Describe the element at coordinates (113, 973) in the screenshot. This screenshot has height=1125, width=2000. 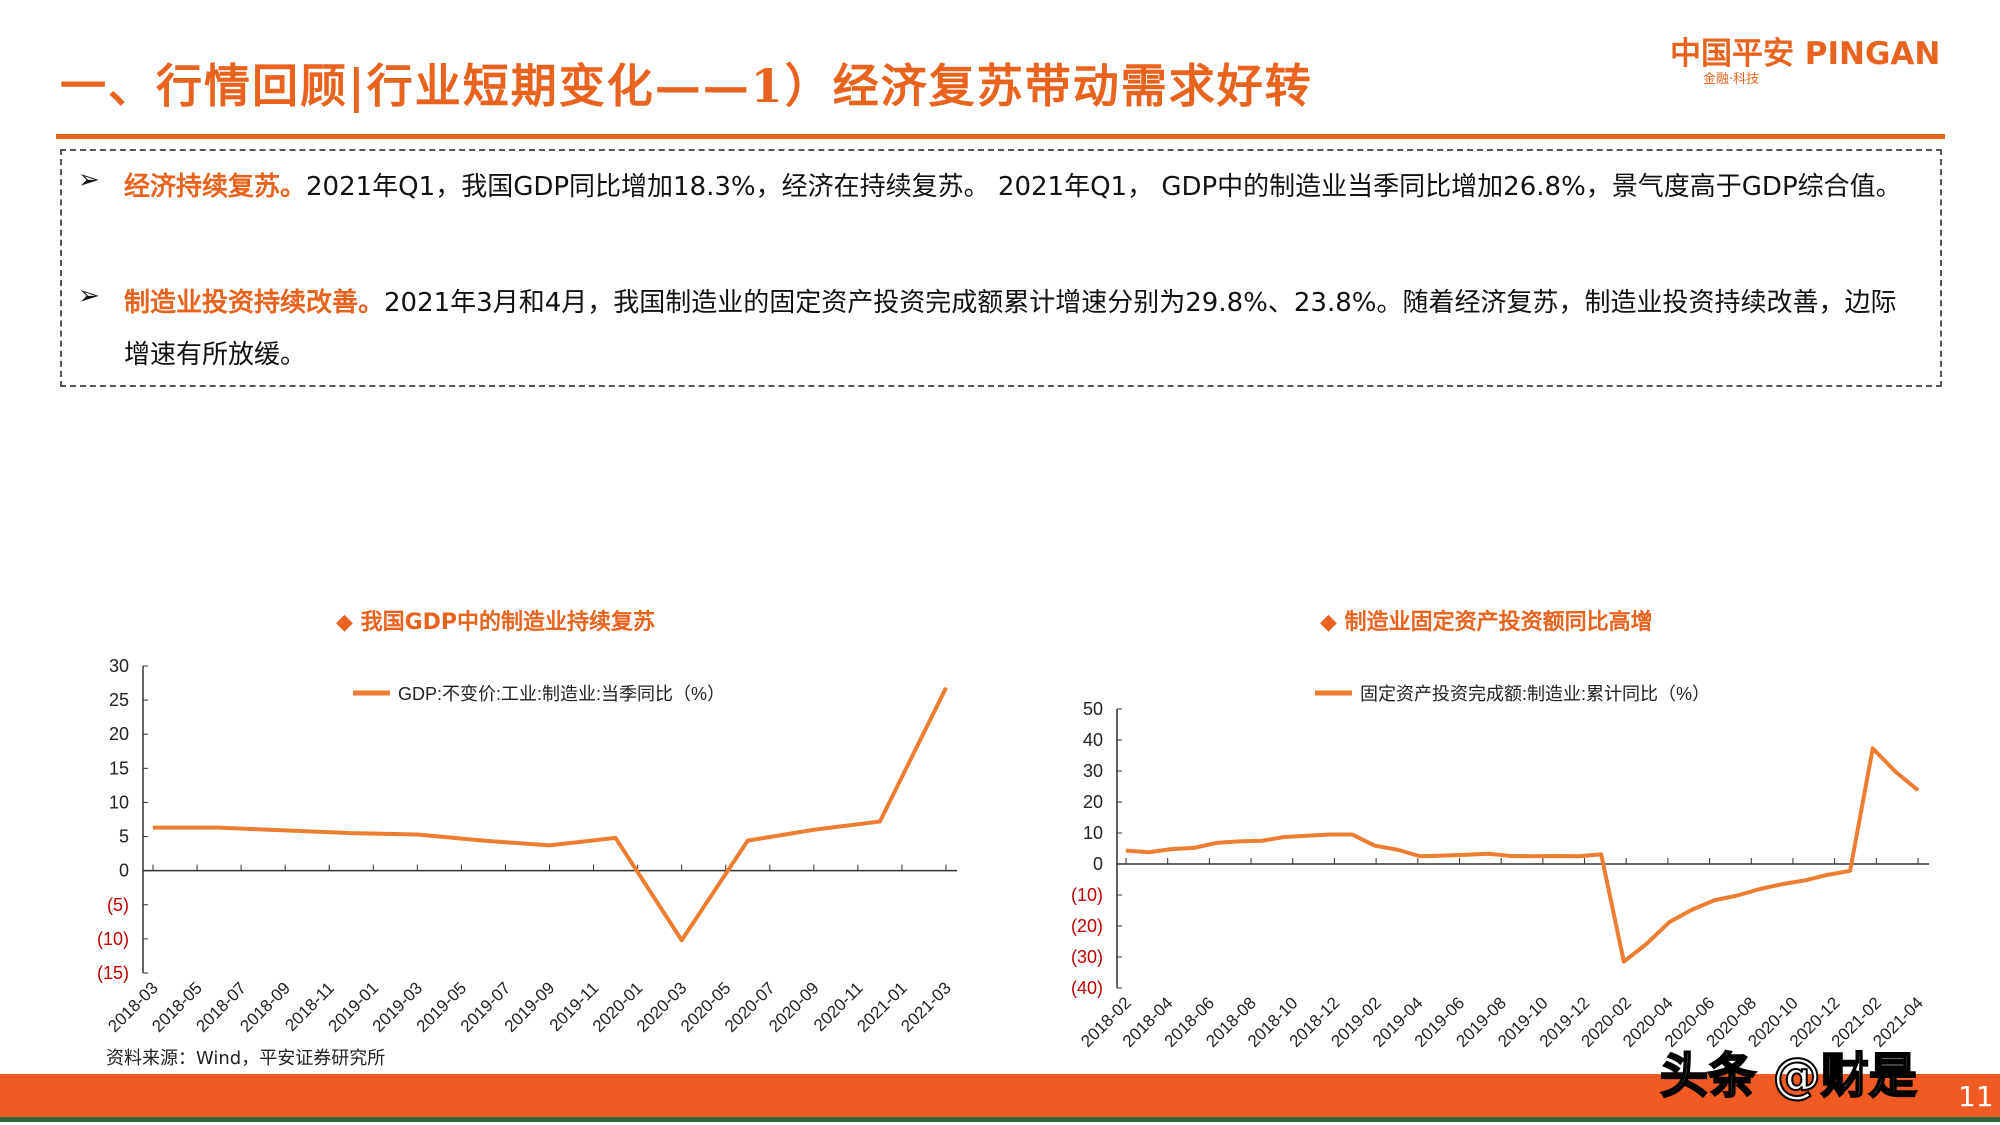
I see `y-tick-label: (15)` at that location.